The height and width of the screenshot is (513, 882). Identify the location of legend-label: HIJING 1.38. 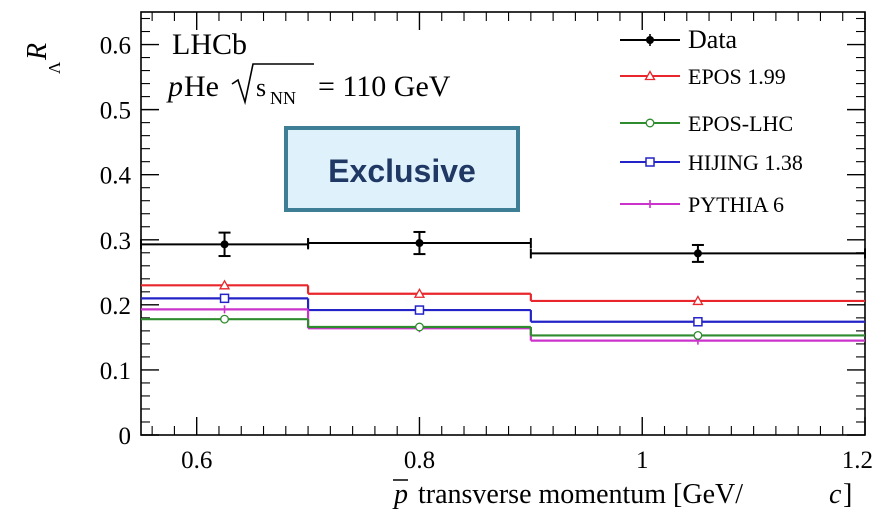
(745, 162).